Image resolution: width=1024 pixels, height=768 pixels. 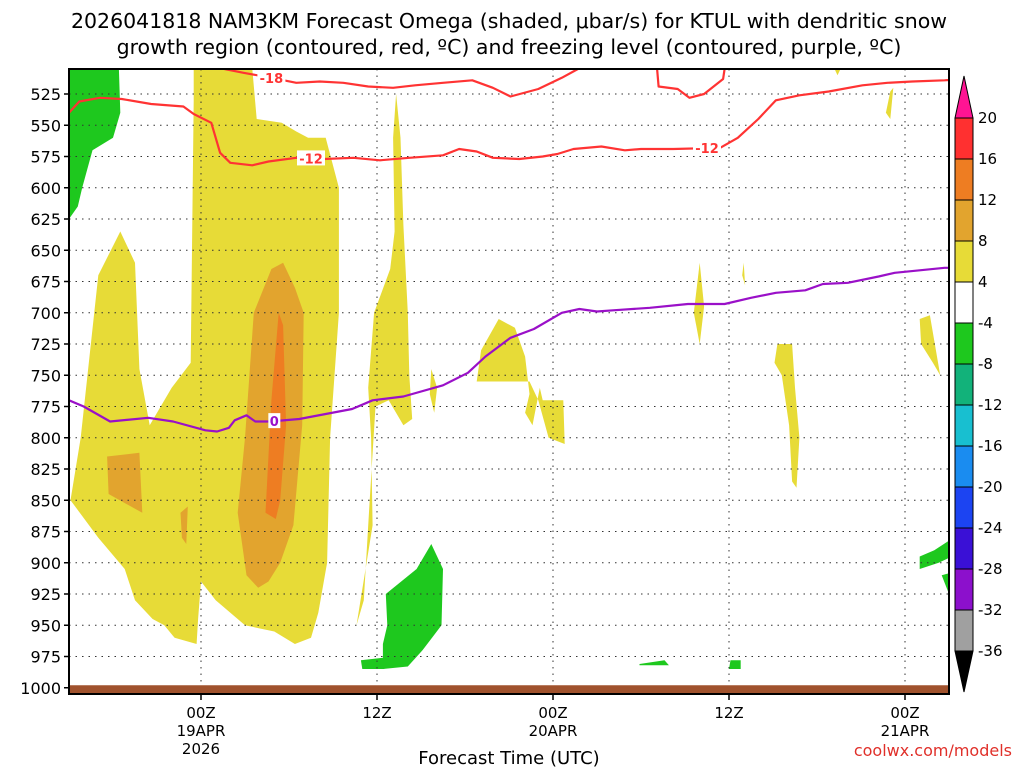 What do you see at coordinates (45, 375) in the screenshot?
I see `y-tick-label: 750` at bounding box center [45, 375].